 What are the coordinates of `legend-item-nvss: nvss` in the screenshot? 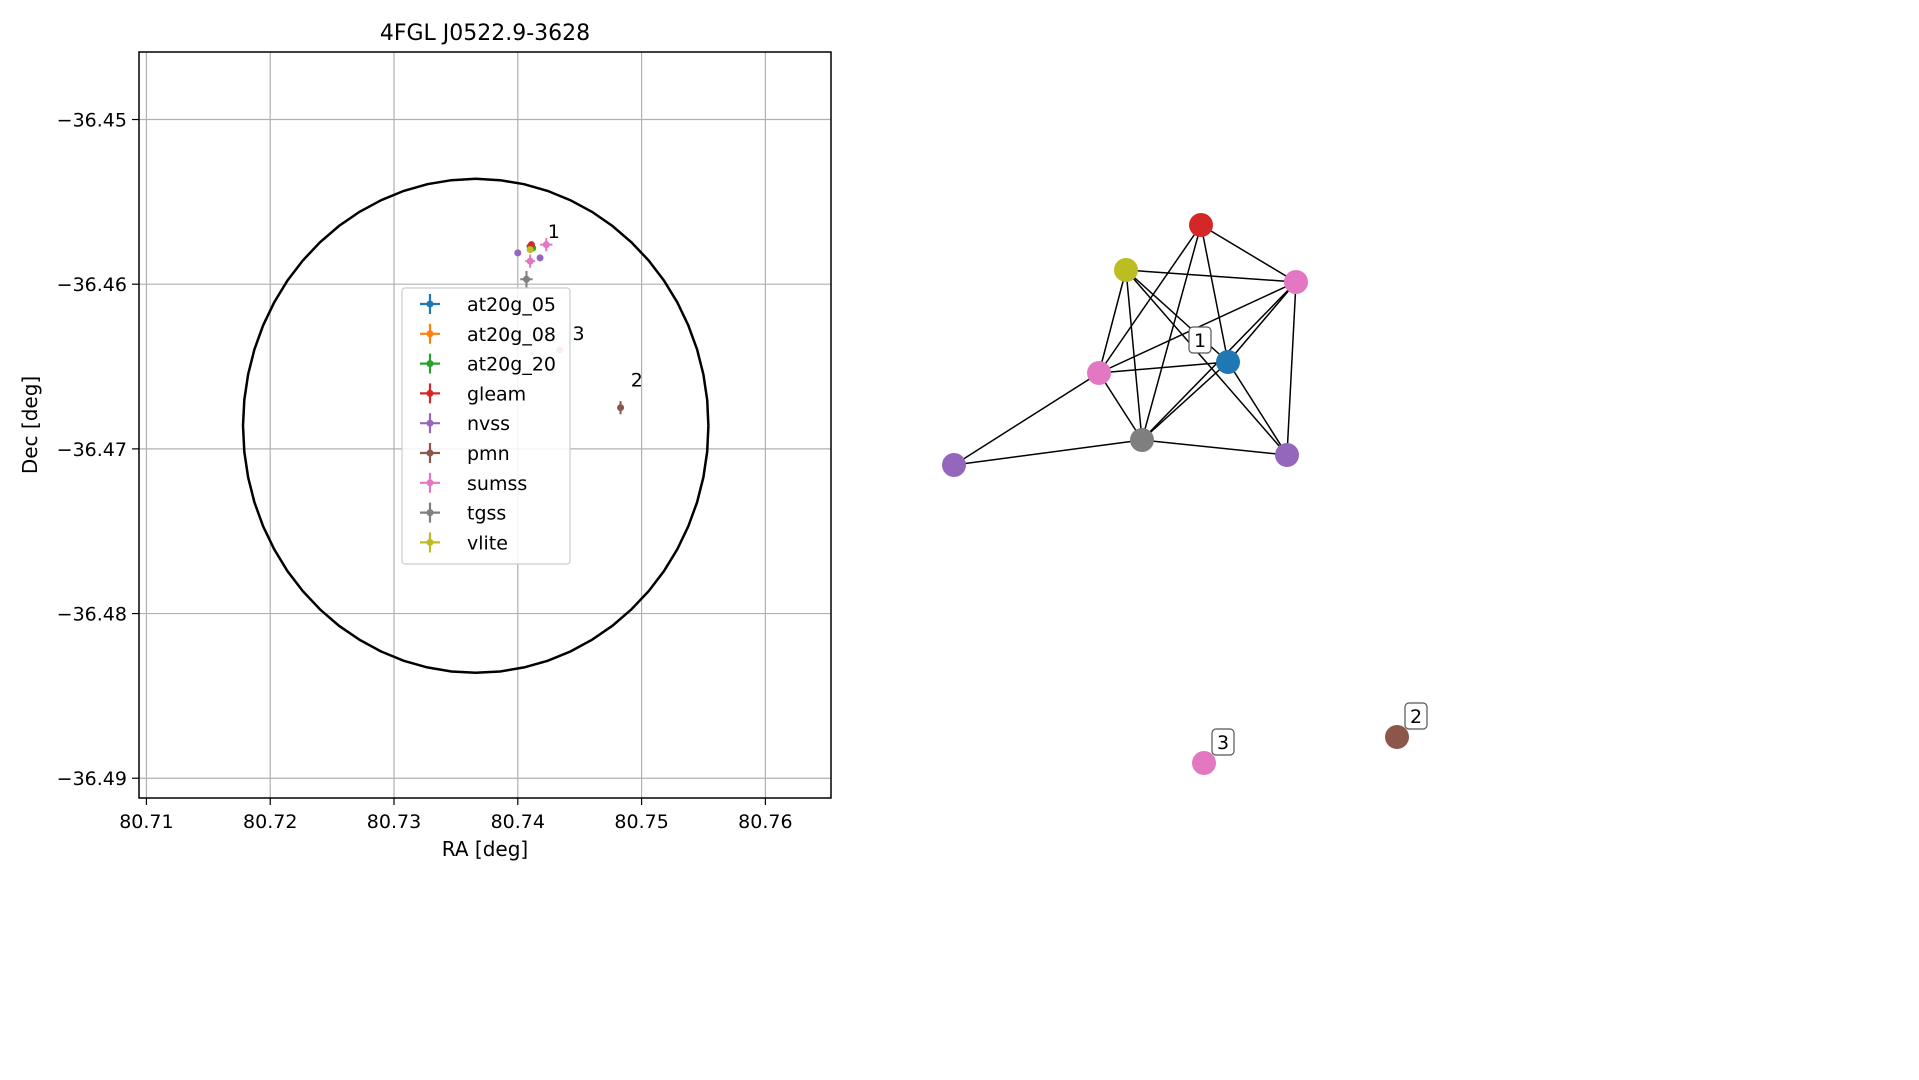 It's located at (465, 424).